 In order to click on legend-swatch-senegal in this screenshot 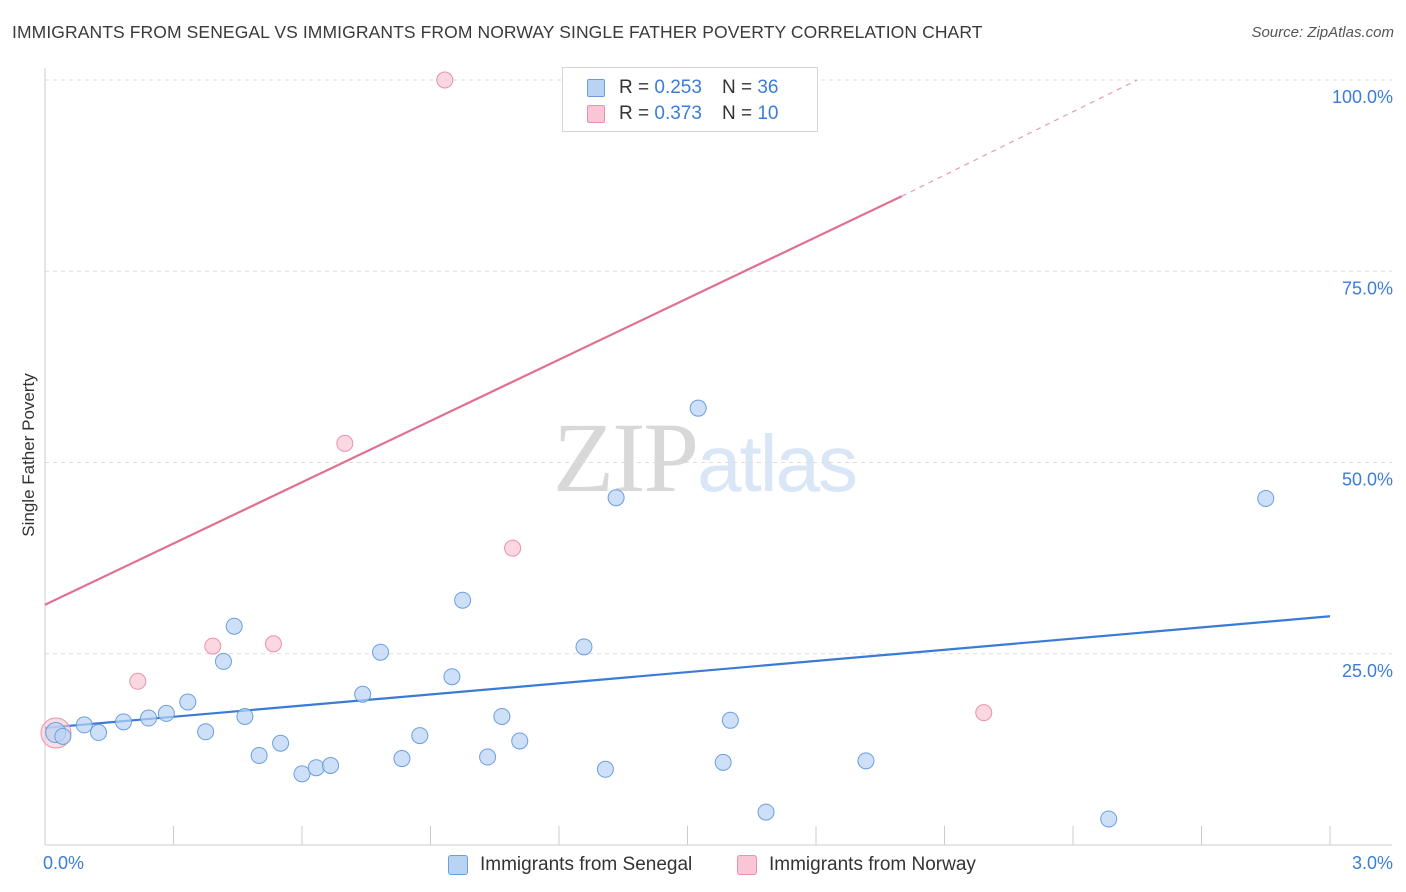, I will do `click(596, 88)`.